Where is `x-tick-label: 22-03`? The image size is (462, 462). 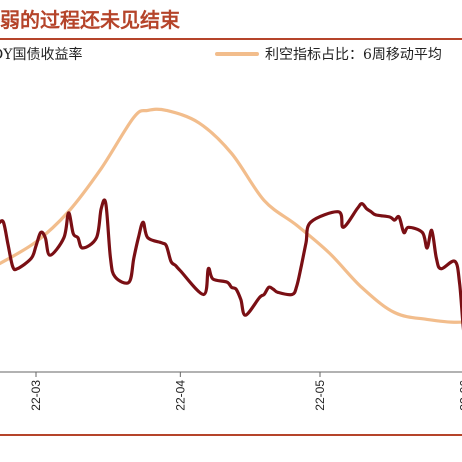
x-tick-label: 22-03 is located at coordinates (36, 395).